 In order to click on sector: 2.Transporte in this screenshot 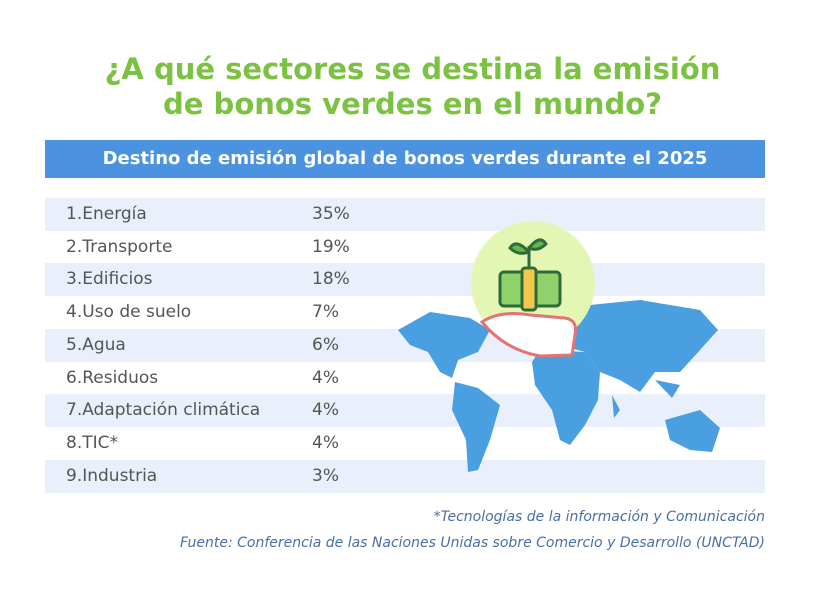, I will do `click(119, 246)`.